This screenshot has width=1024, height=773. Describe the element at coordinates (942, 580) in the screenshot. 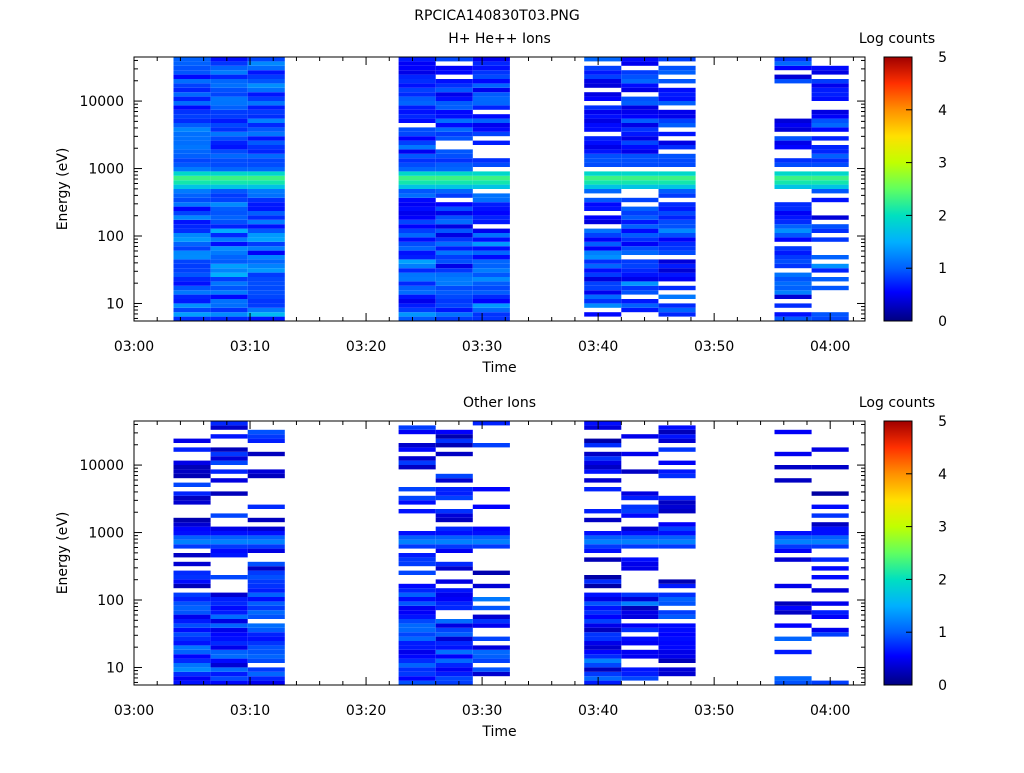

I see `colorbar-tick-label: 2` at that location.